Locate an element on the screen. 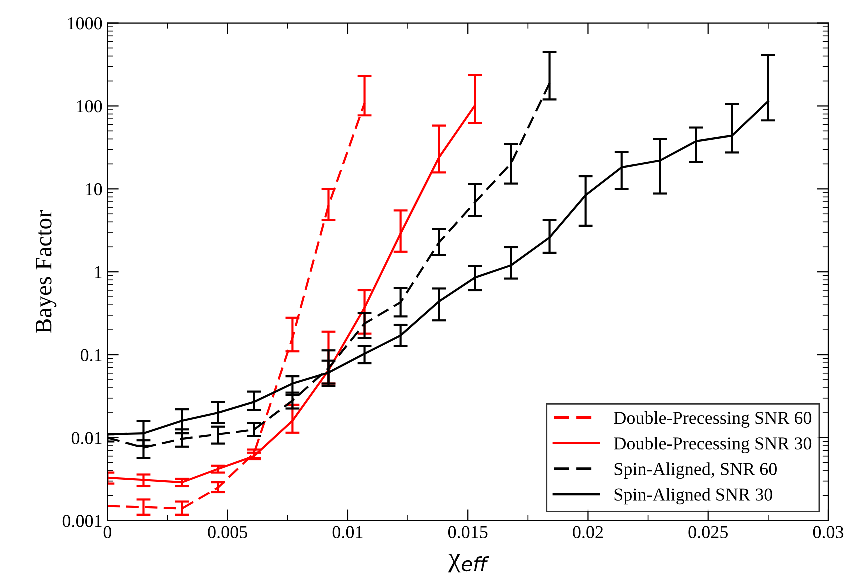  legend-label: Spin-Aligned SNR 30 is located at coordinates (693, 496).